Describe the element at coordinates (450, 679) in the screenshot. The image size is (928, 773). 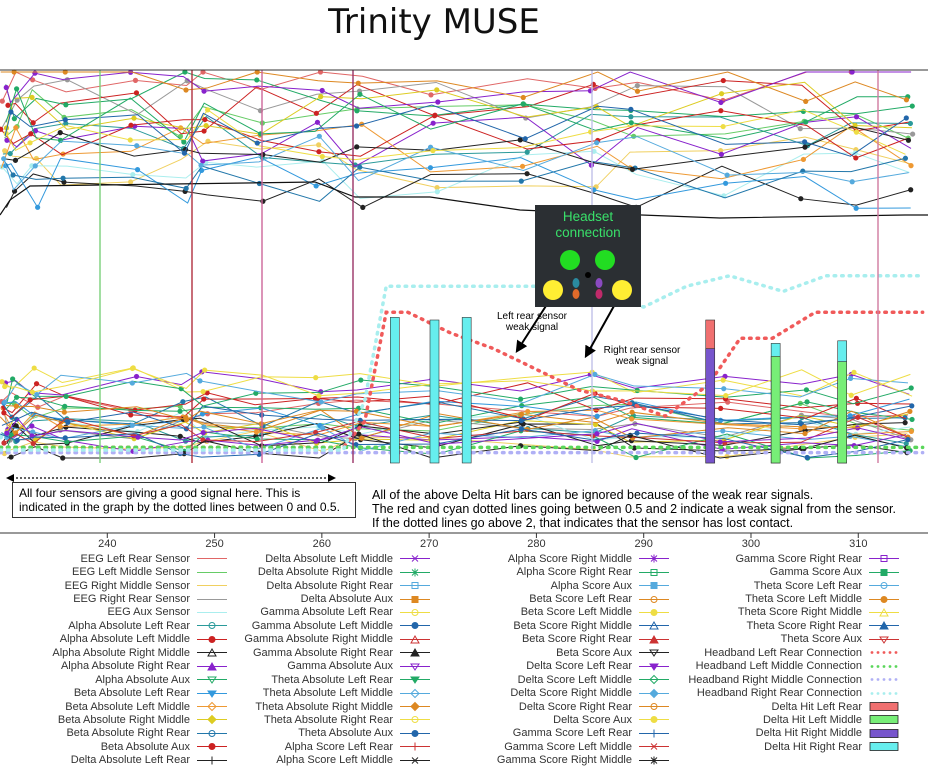
I see `legend-item: Headband Right Middle Connection` at that location.